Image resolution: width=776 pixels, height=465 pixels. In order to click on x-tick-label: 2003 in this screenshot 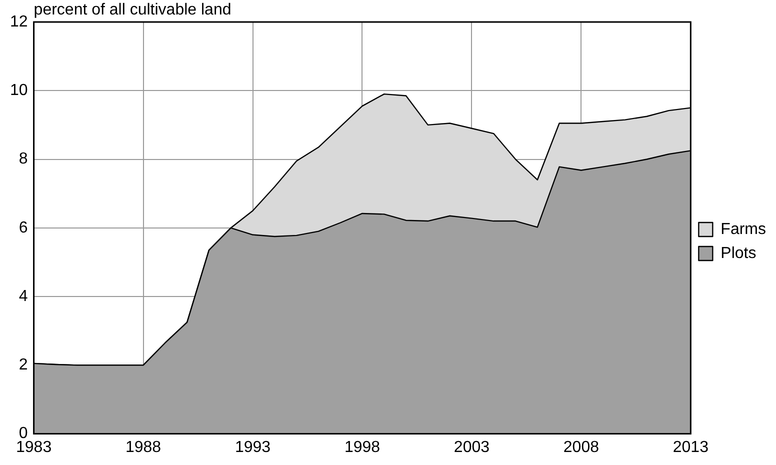, I will do `click(472, 447)`.